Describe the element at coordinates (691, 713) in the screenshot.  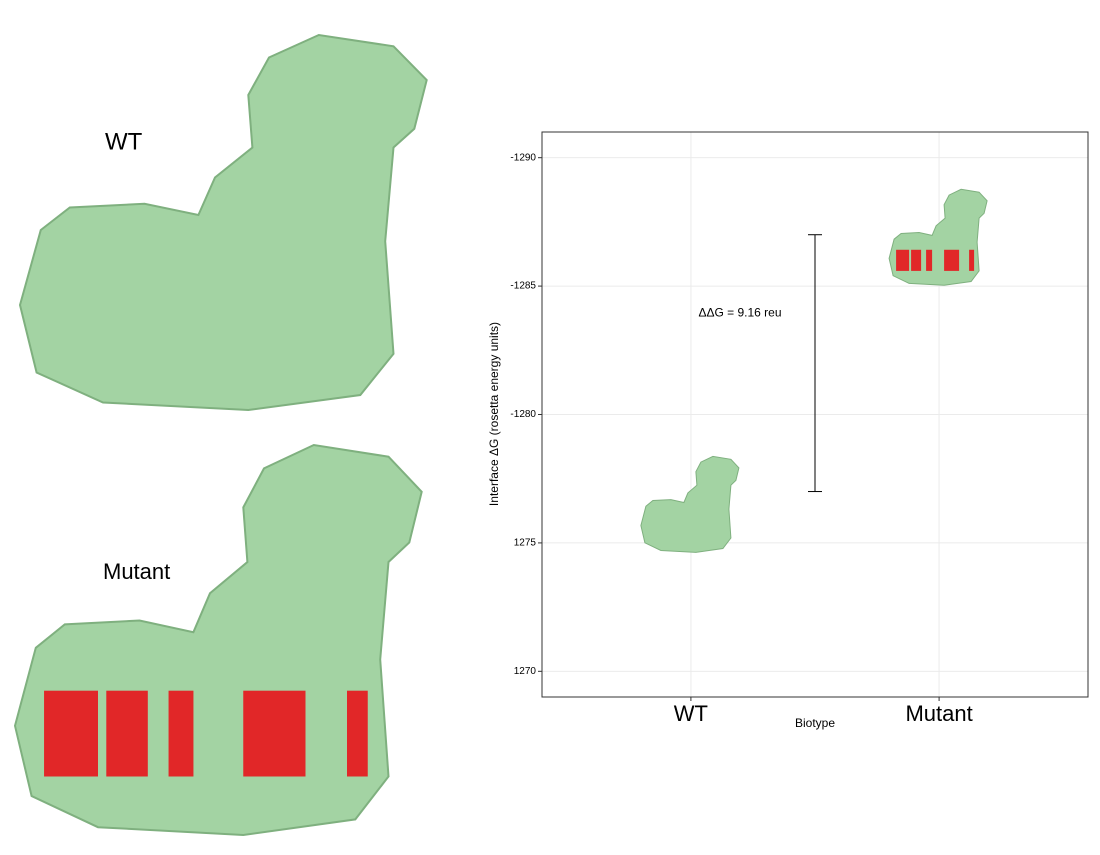
I see `x-tick-label: WT` at that location.